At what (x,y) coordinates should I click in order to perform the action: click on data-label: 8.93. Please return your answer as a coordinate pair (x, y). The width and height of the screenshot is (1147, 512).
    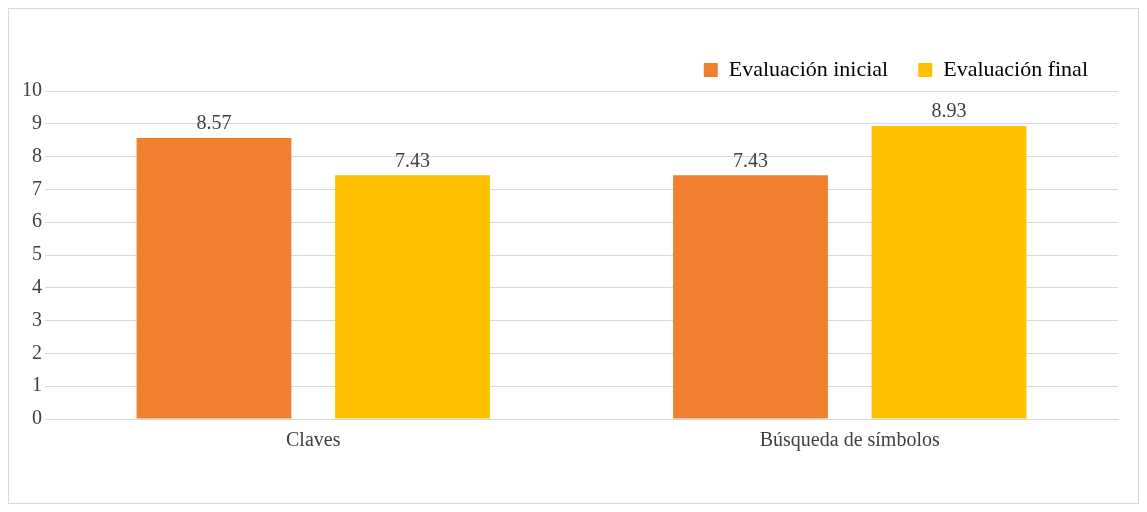
    Looking at the image, I should click on (949, 110).